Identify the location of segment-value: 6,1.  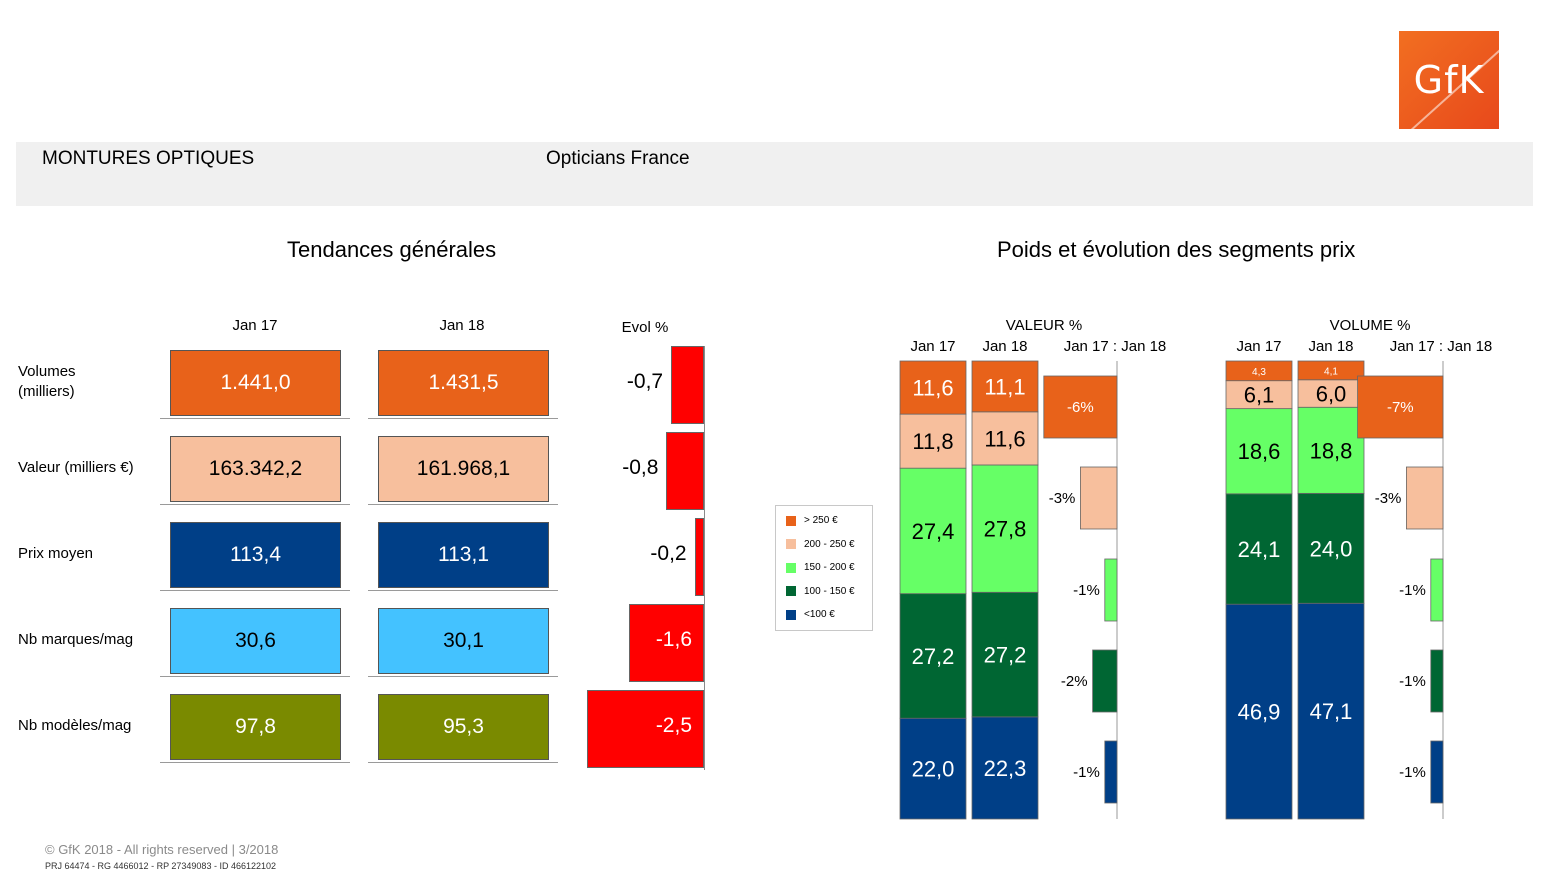
(1259, 395).